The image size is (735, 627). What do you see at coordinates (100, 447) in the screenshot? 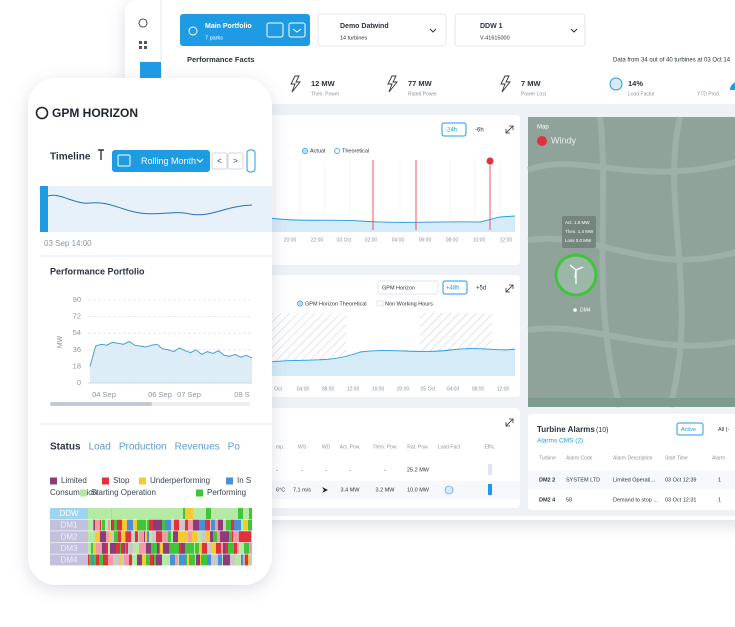
I see `tab: Load` at bounding box center [100, 447].